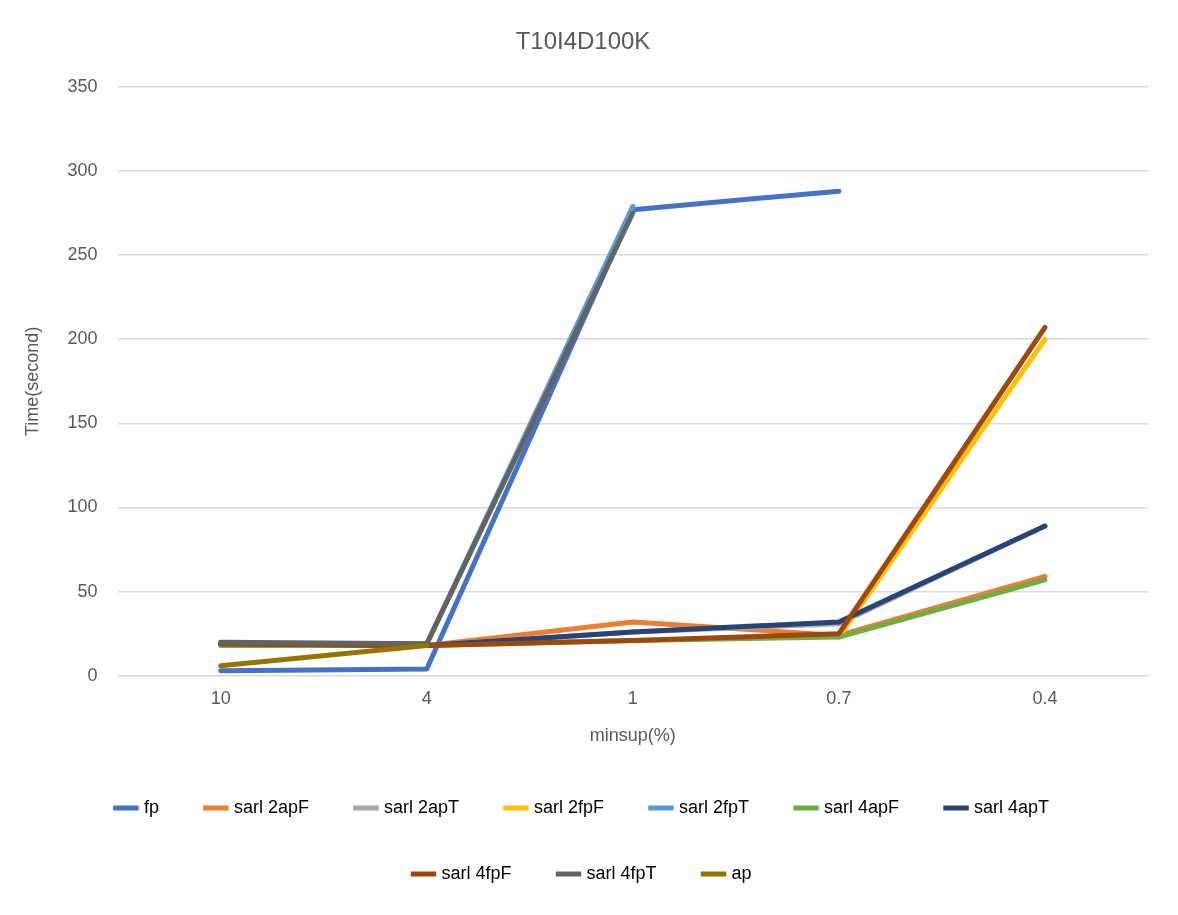 Image resolution: width=1178 pixels, height=915 pixels. I want to click on x-tick-label: 0.4, so click(1045, 697).